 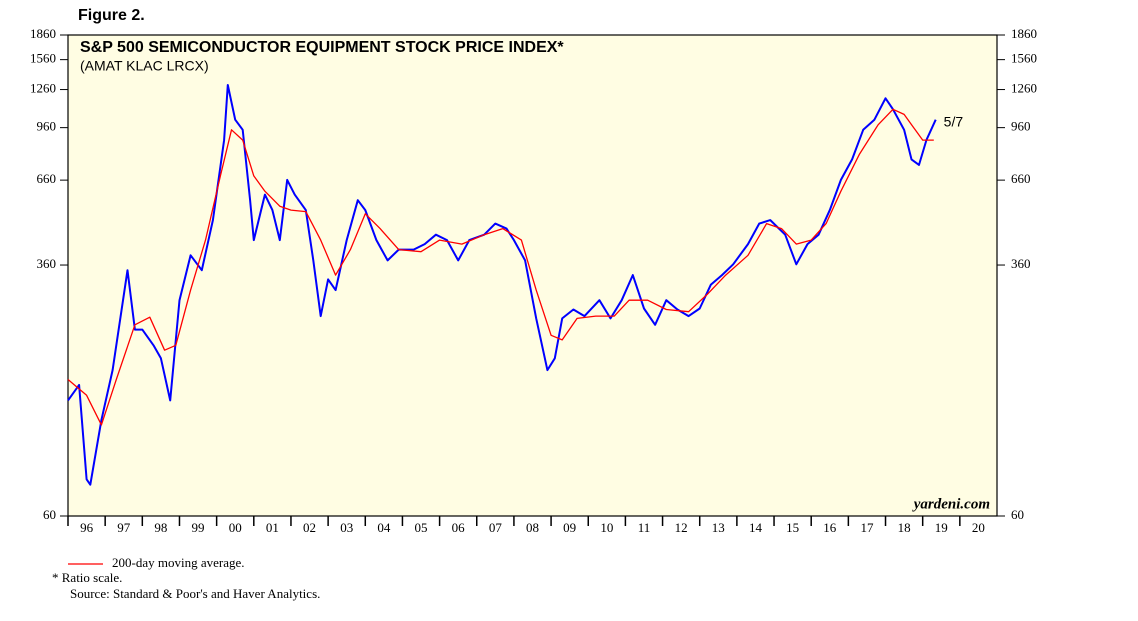 I want to click on x-tick-label: 11, so click(x=644, y=527).